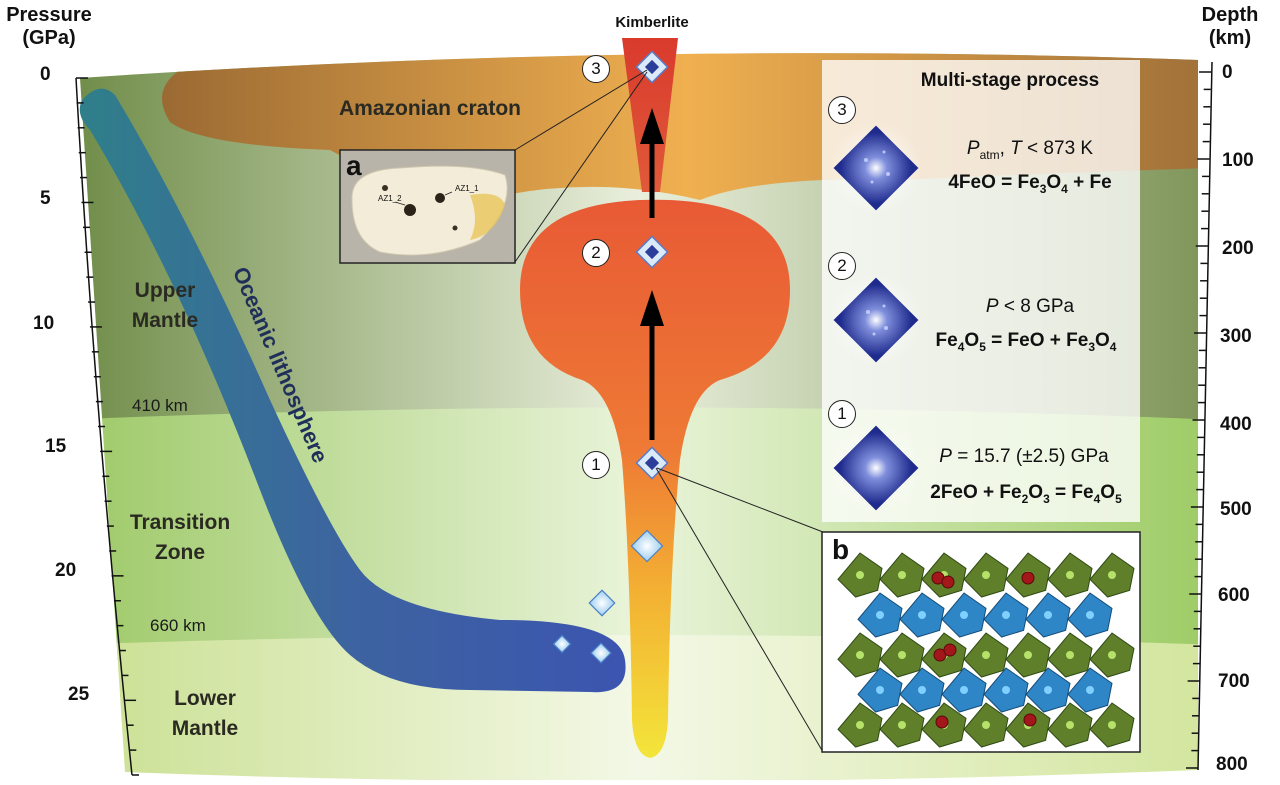 Image resolution: width=1280 pixels, height=785 pixels. Describe the element at coordinates (107, 426) in the screenshot. I see `pressure-axis` at that location.